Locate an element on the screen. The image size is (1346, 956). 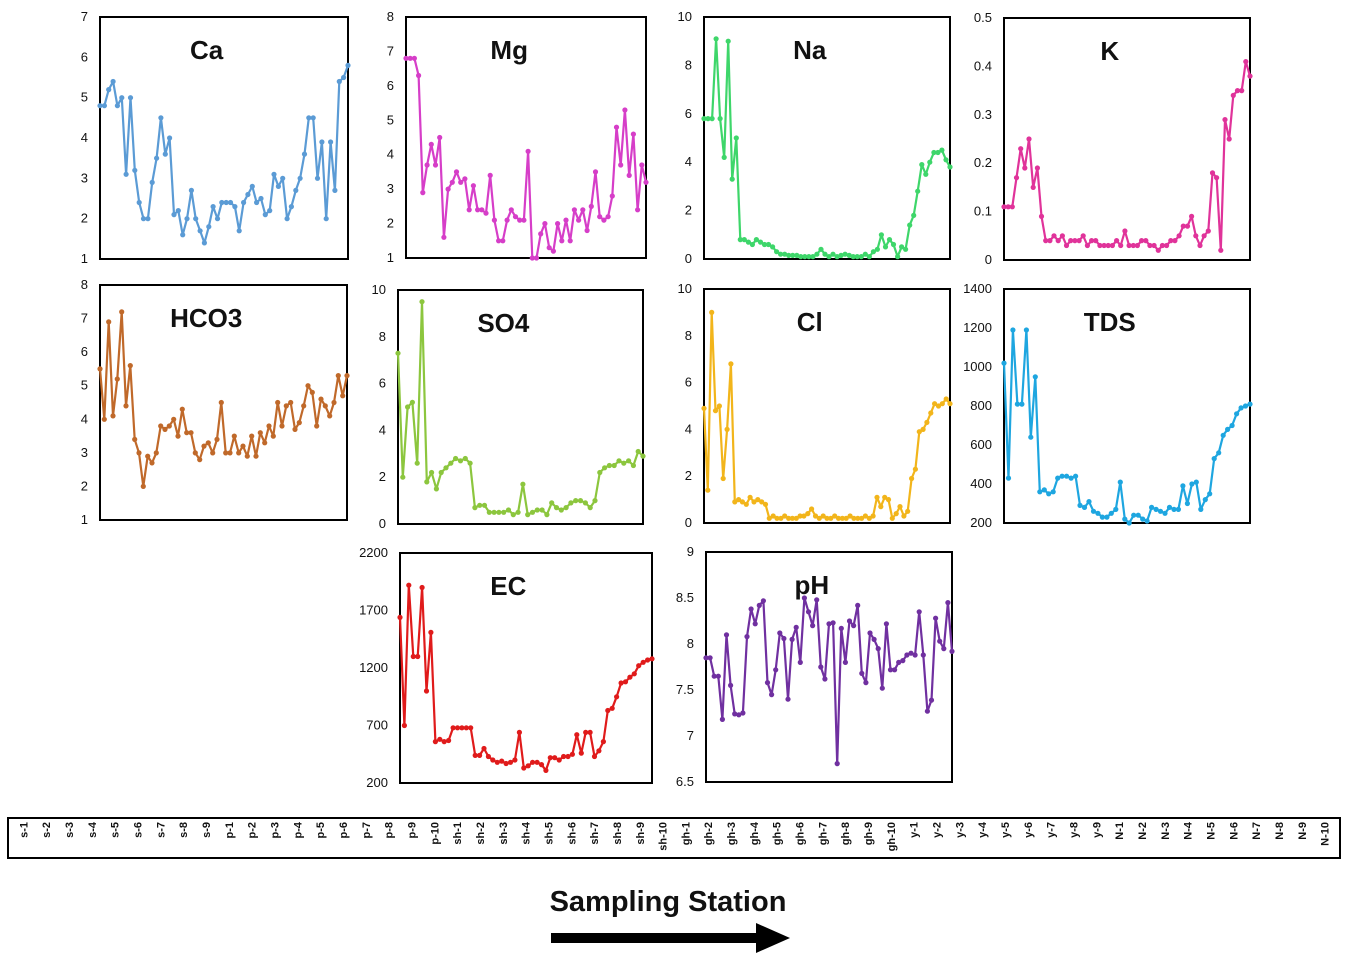
y-tick-label: 2 is located at coordinates (84, 218).